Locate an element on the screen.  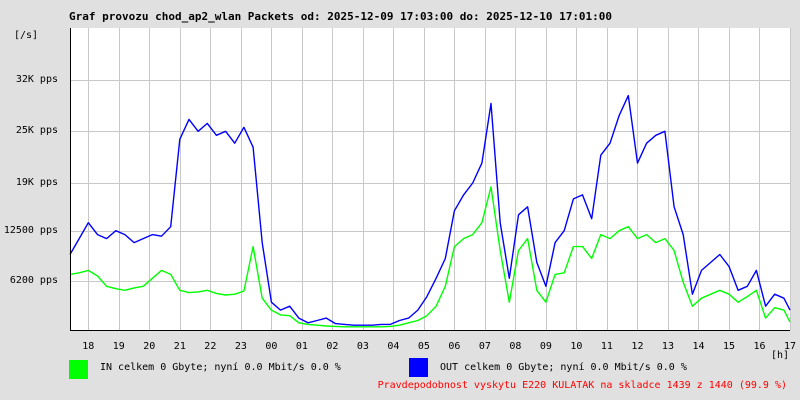
x-tick-label: 14 is located at coordinates (698, 346).